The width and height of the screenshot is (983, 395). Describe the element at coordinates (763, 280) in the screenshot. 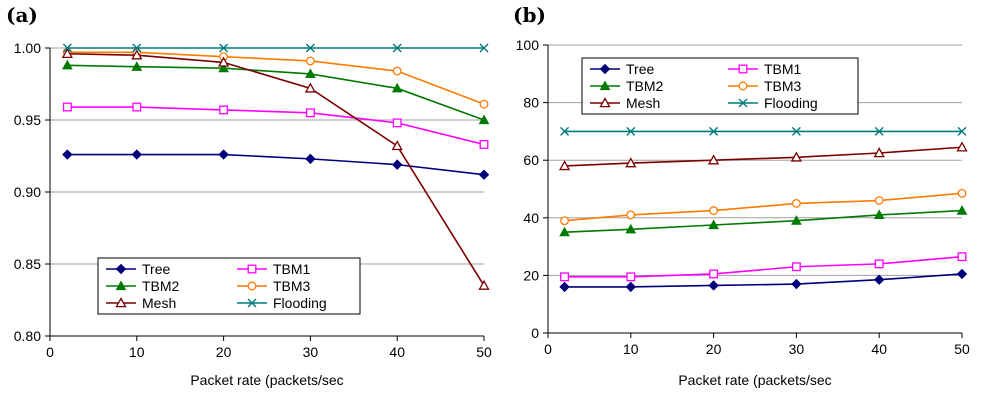

I see `series-tree` at that location.